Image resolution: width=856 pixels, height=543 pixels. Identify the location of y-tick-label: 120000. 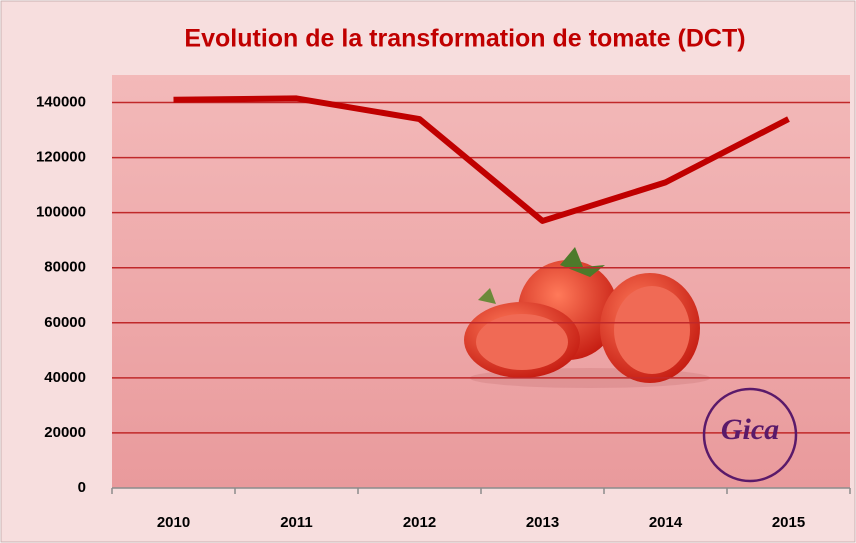
(61, 157).